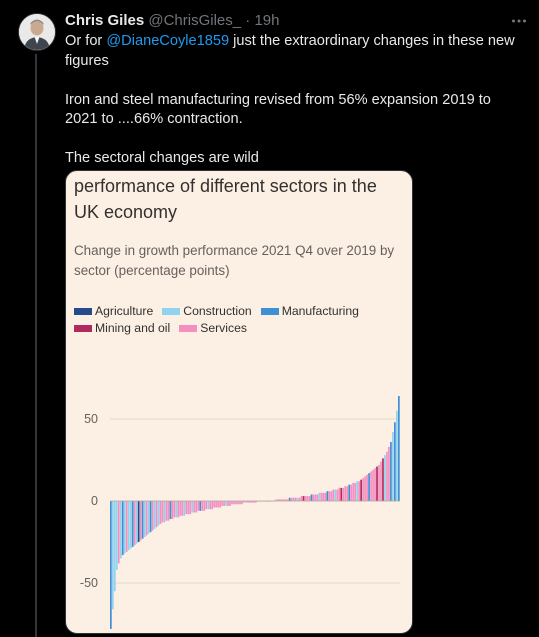 This screenshot has width=539, height=637. Describe the element at coordinates (267, 20) in the screenshot. I see `tweet-time: 19h` at that location.